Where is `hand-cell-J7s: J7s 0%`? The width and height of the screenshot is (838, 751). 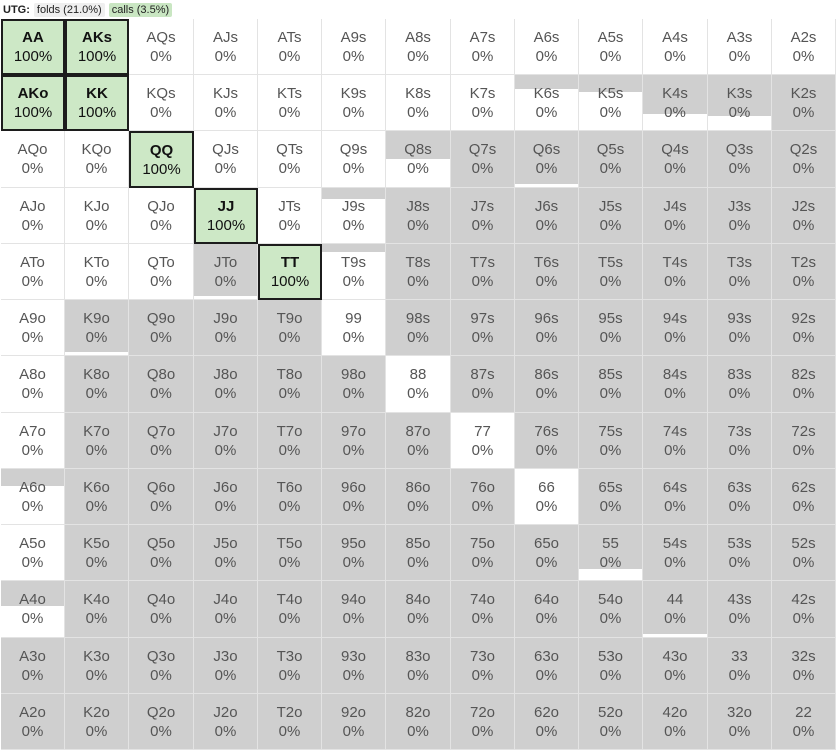
hand-cell-J7s: J7s 0% is located at coordinates (483, 216).